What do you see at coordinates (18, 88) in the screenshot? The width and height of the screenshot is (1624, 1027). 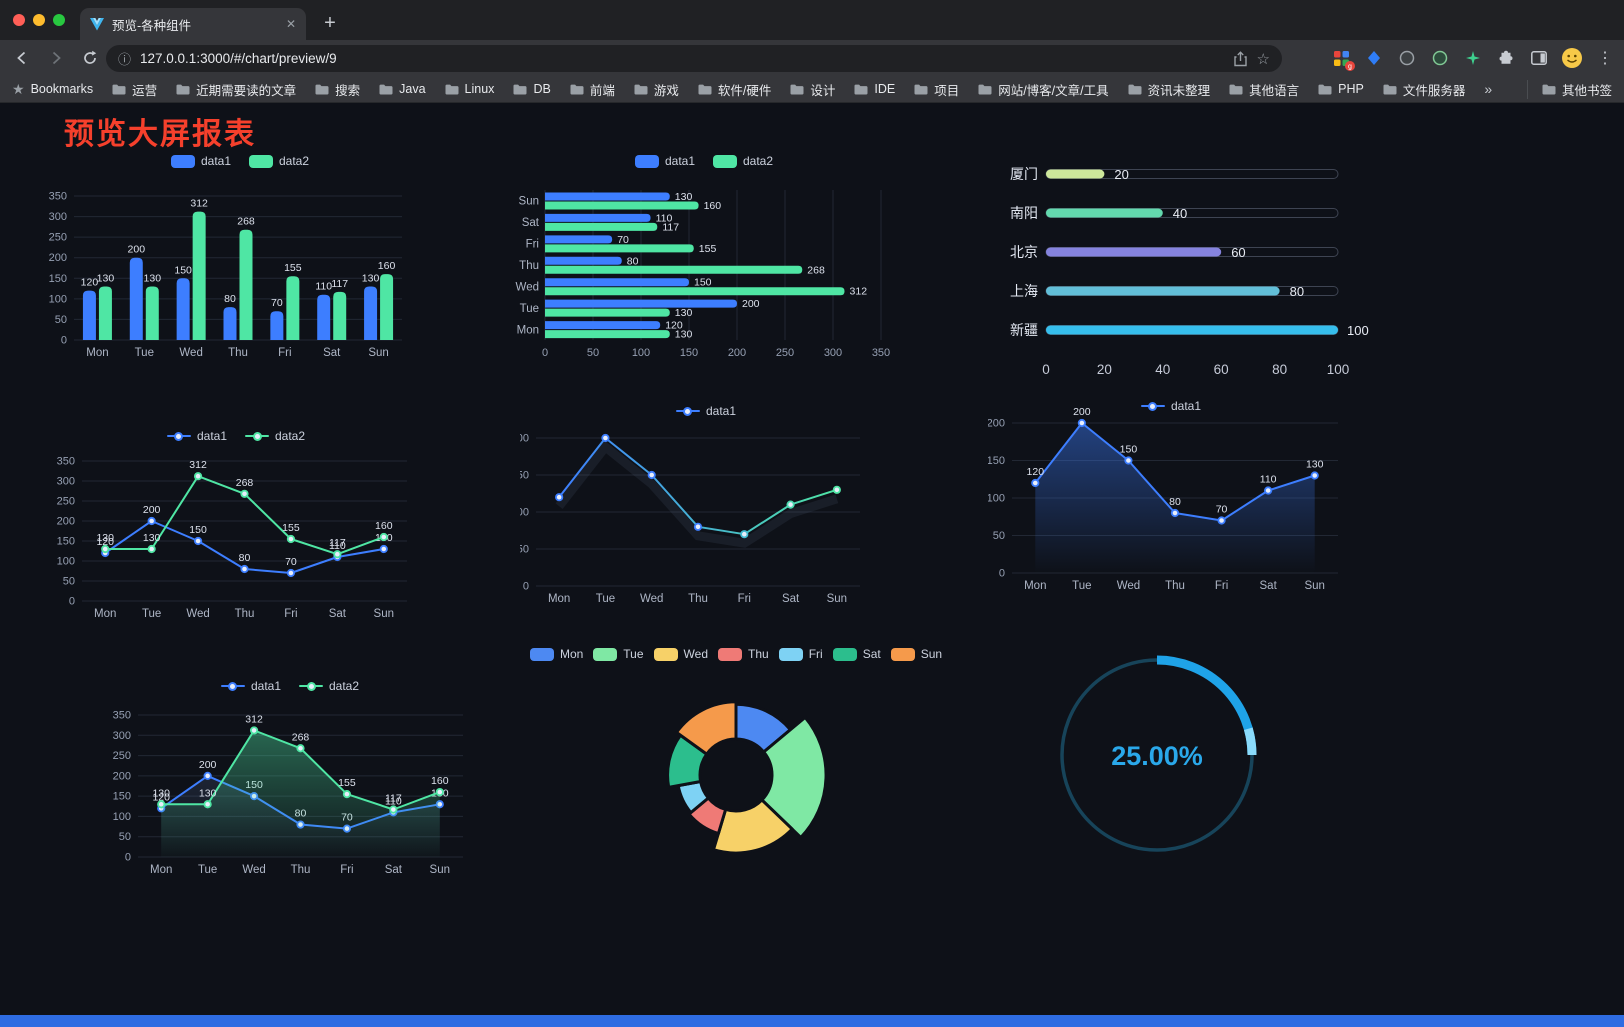 I see `star-icon: ★` at bounding box center [18, 88].